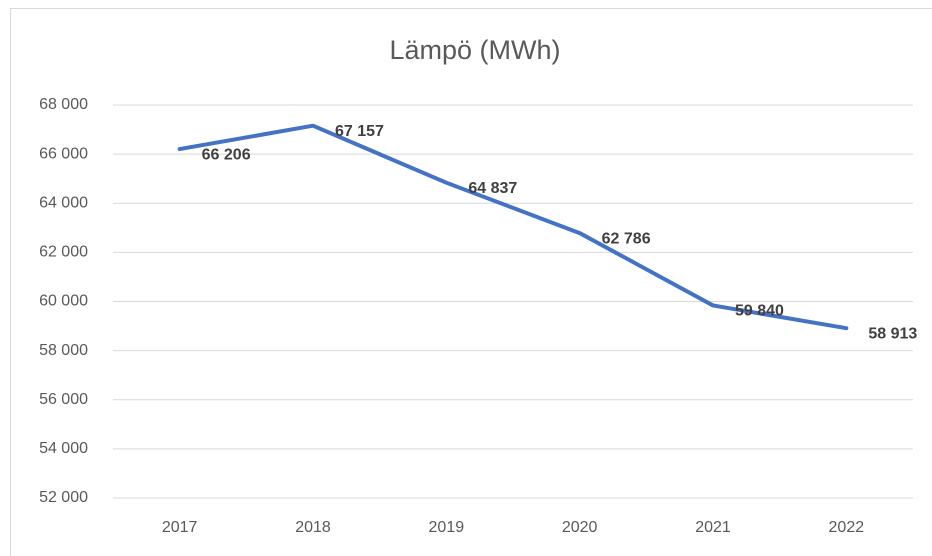 The image size is (932, 556). Describe the element at coordinates (759, 311) in the screenshot. I see `data-label: 59 840` at that location.